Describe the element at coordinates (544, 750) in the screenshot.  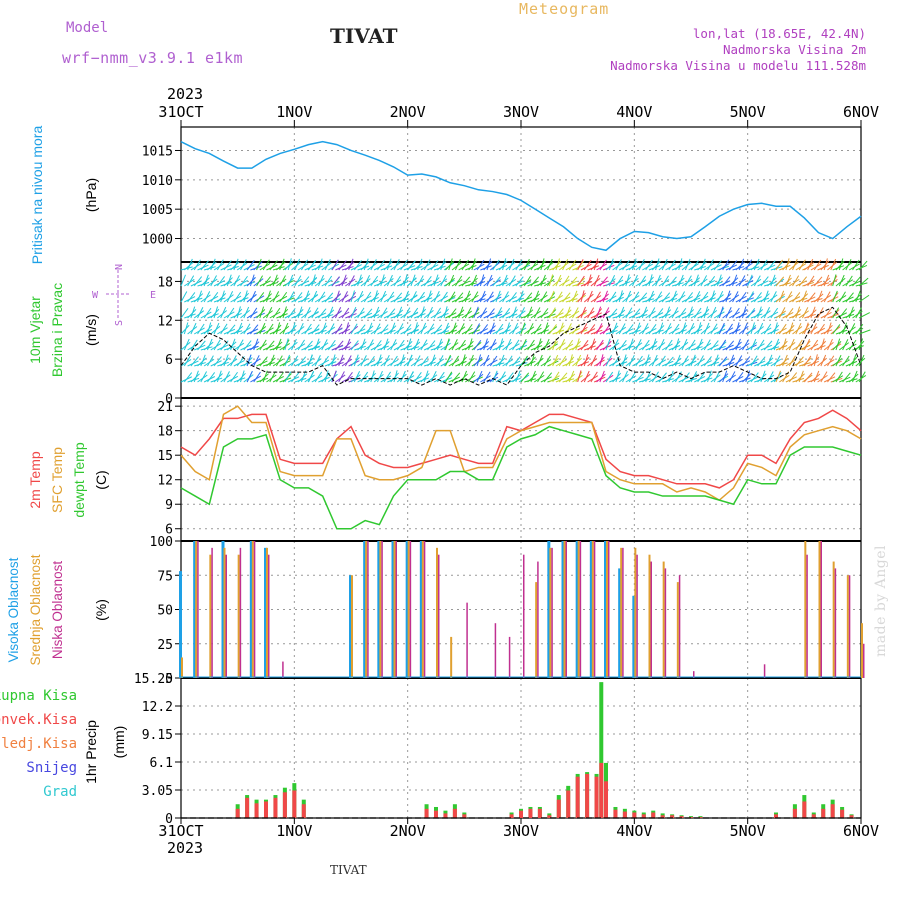
I see `total-precip-bars` at that location.